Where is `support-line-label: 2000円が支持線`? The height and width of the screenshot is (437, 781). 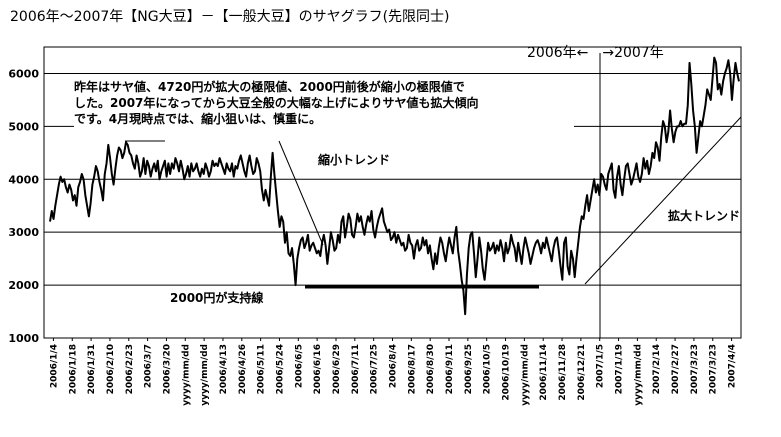
support-line-label: 2000円が支持線 is located at coordinates (216, 297).